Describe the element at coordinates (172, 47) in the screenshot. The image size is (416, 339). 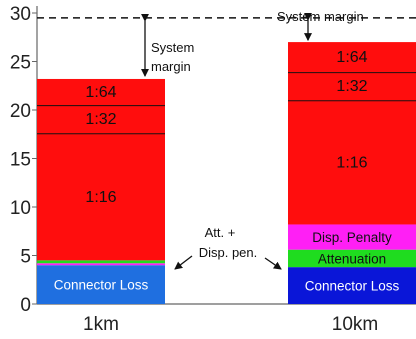
I see `system-margin-label: System` at that location.